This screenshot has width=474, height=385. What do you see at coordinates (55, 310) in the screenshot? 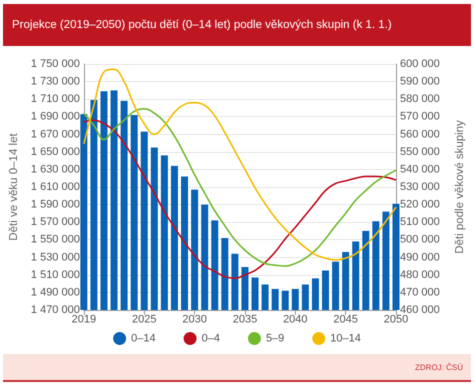
I see `y-tick-label: 1 470 000` at bounding box center [55, 310].